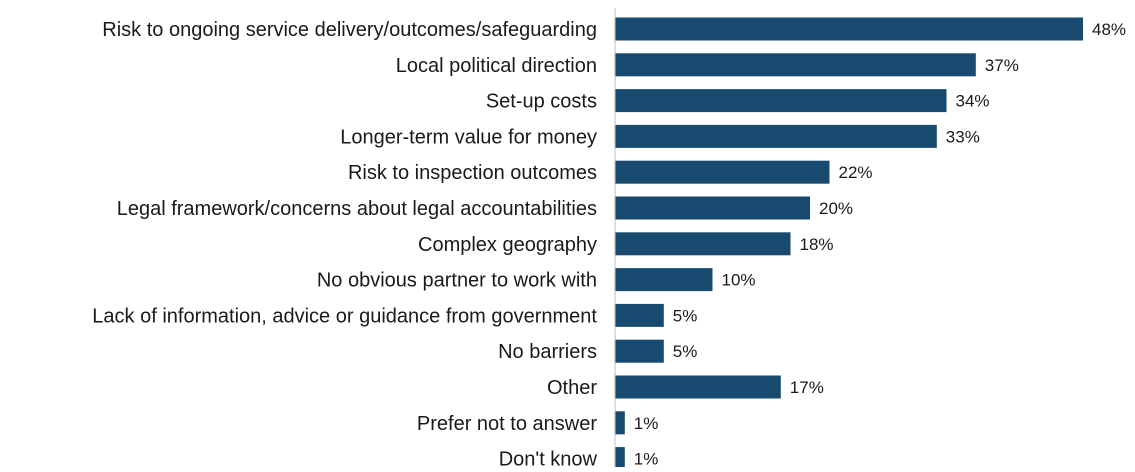 Image resolution: width=1135 pixels, height=472 pixels. I want to click on category-label: Set-up costs, so click(541, 102).